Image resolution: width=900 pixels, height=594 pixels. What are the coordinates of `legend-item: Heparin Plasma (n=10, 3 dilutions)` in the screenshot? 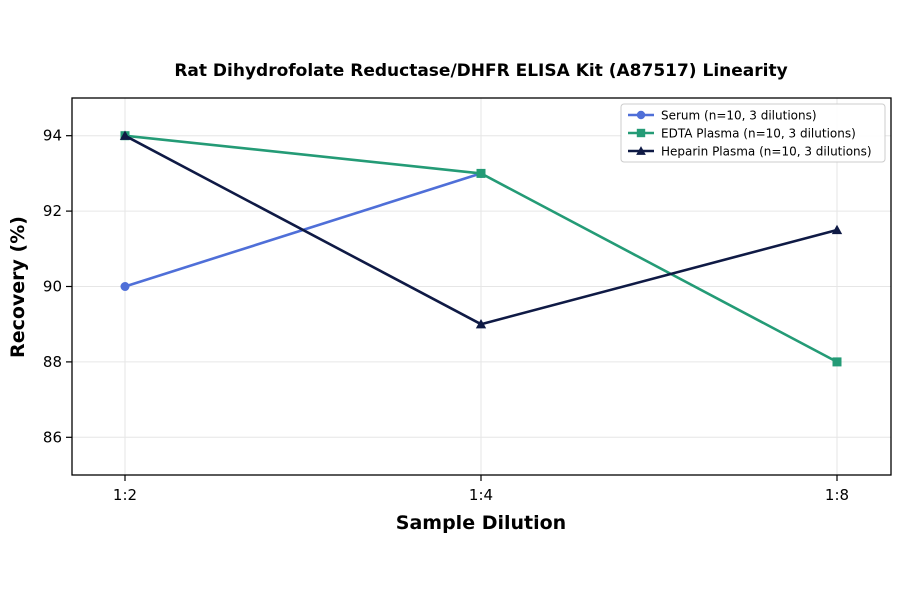 It's located at (750, 152).